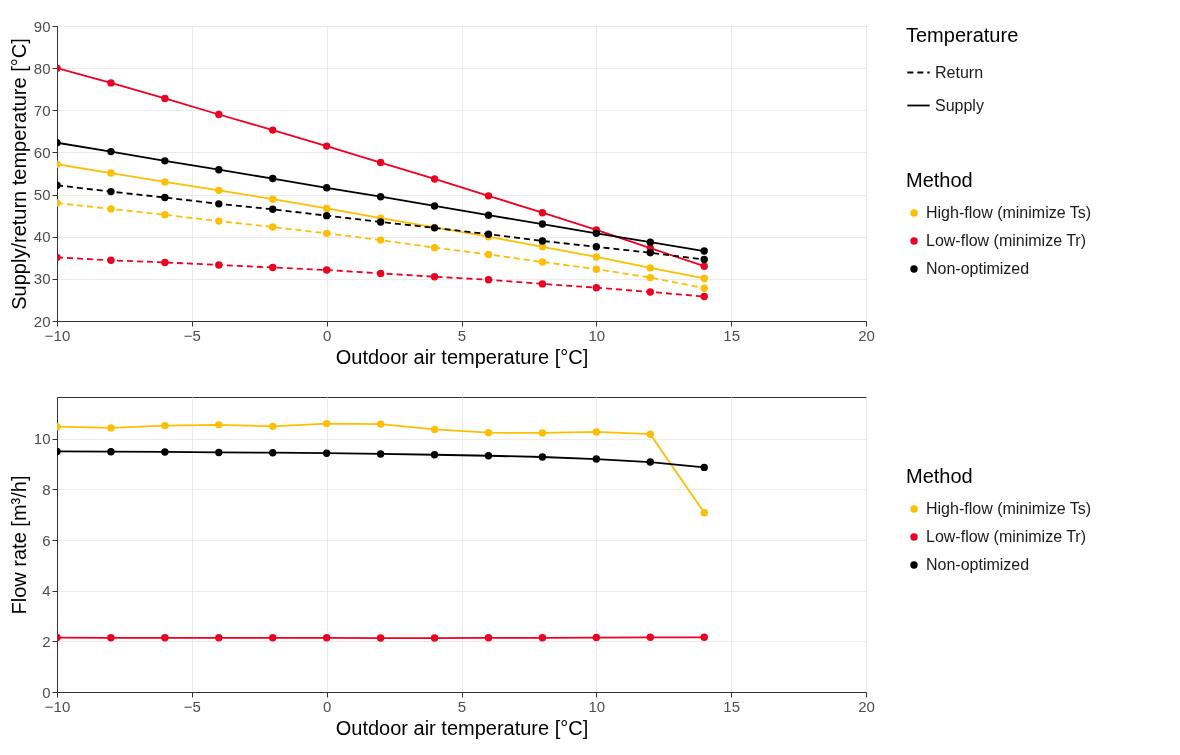 The height and width of the screenshot is (755, 1180). I want to click on y-tick-label: 80, so click(42, 68).